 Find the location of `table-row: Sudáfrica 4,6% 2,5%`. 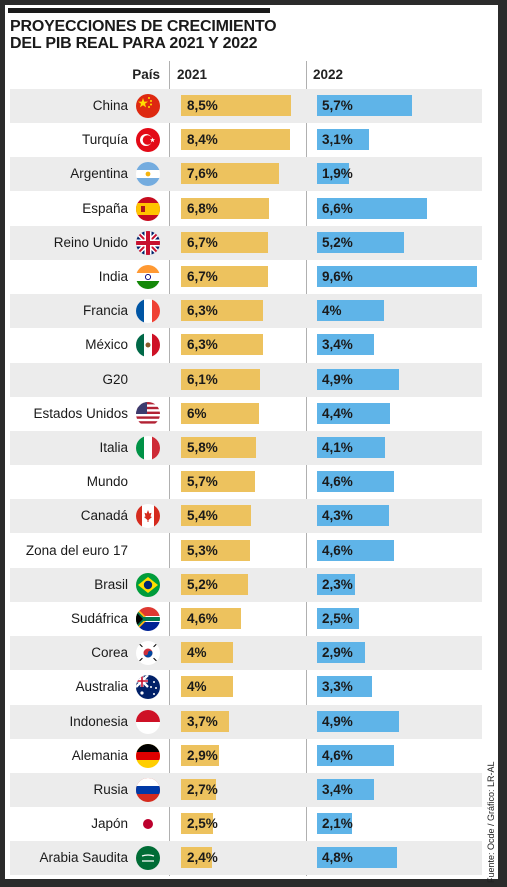

table-row: Sudáfrica 4,6% 2,5% is located at coordinates (246, 619).